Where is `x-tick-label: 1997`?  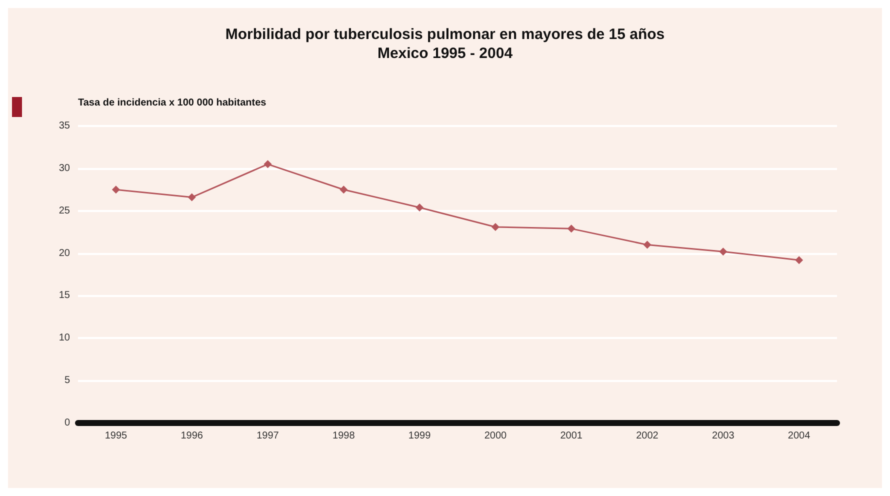 x-tick-label: 1997 is located at coordinates (268, 436).